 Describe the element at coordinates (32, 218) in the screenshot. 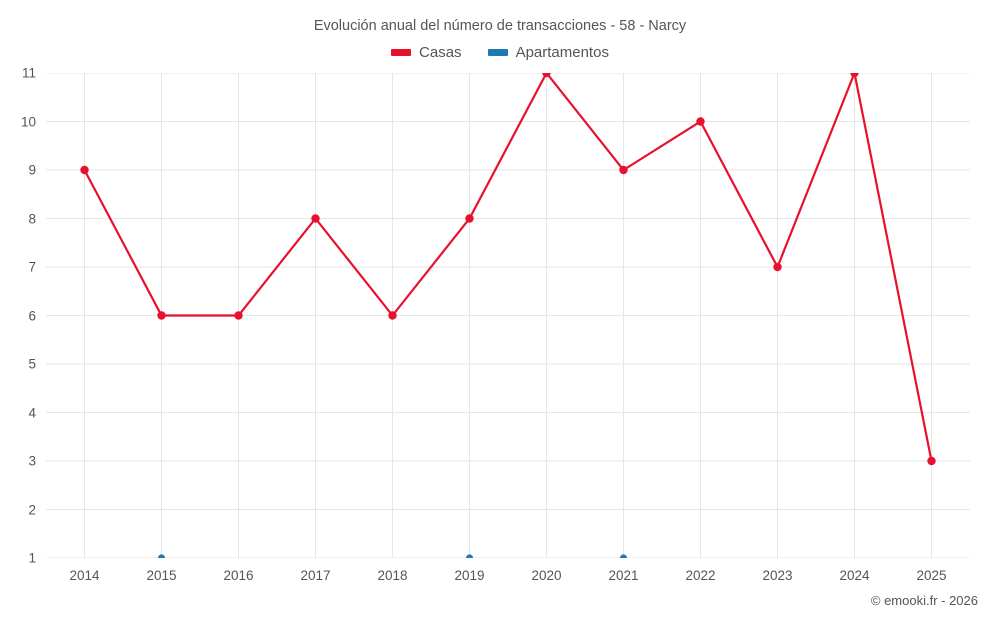

I see `y-tick-label: 8` at that location.